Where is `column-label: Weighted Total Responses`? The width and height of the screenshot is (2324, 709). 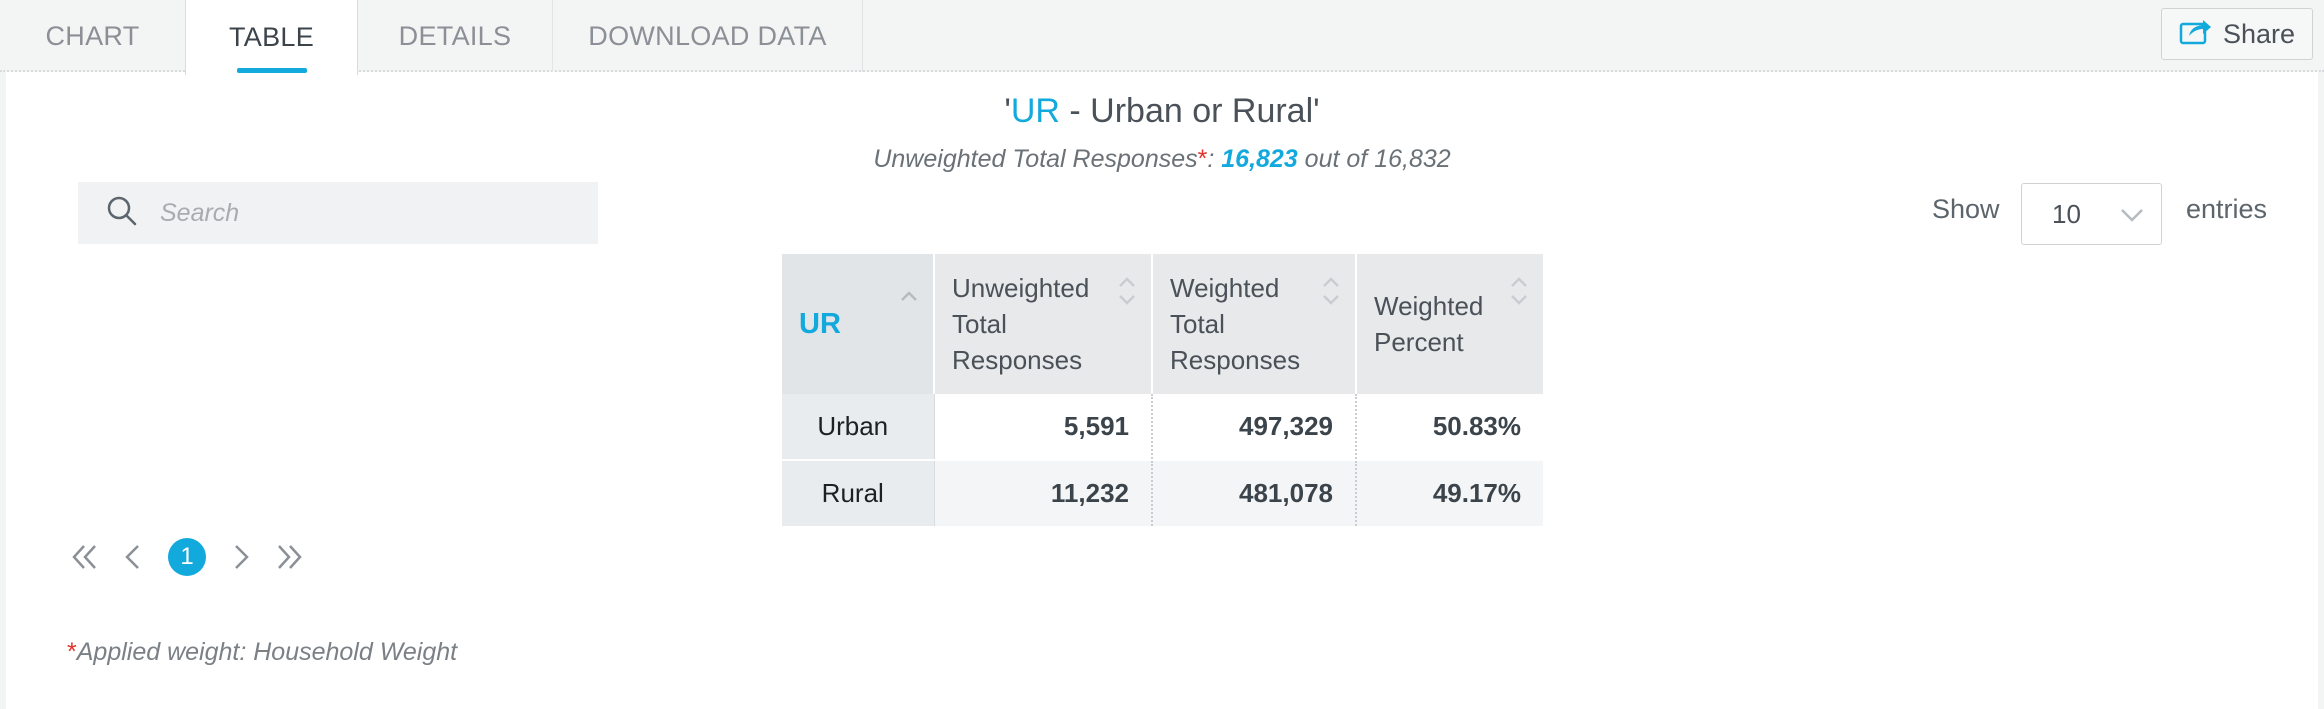
column-label: Weighted Total Responses is located at coordinates (1235, 324).